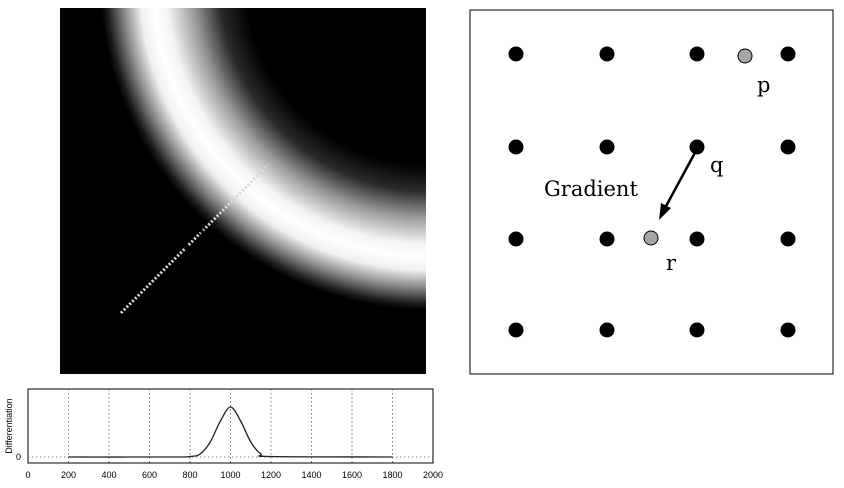 The image size is (844, 488). What do you see at coordinates (607, 330) in the screenshot?
I see `grid-dot-r4-c2` at bounding box center [607, 330].